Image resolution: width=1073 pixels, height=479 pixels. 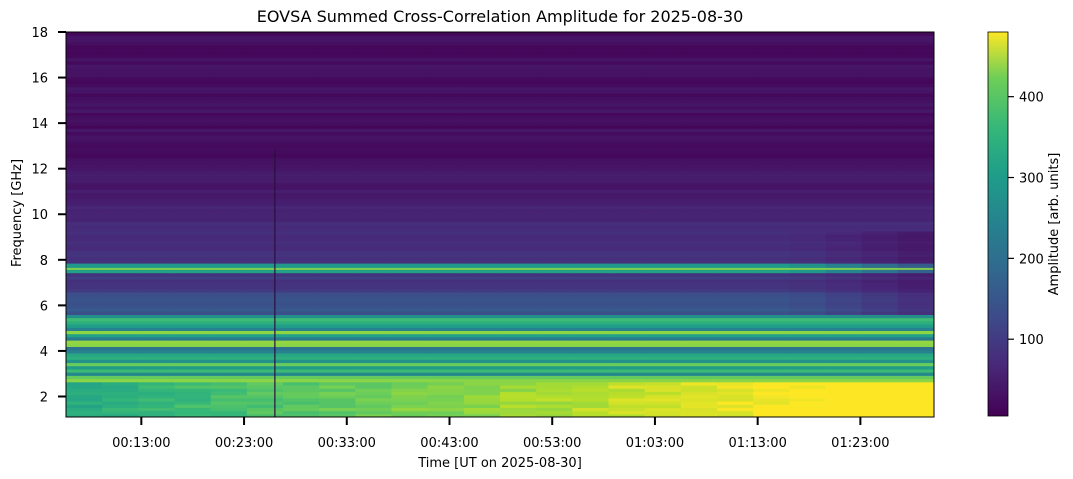 I want to click on x-tick-label: 00:43:00, so click(x=449, y=443).